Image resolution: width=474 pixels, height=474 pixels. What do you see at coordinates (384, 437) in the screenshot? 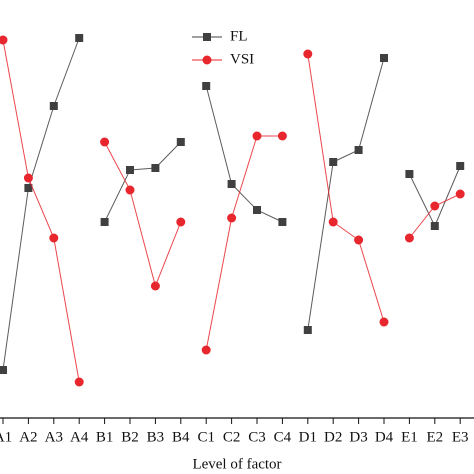
I see `x-tick-label: D4` at bounding box center [384, 437].